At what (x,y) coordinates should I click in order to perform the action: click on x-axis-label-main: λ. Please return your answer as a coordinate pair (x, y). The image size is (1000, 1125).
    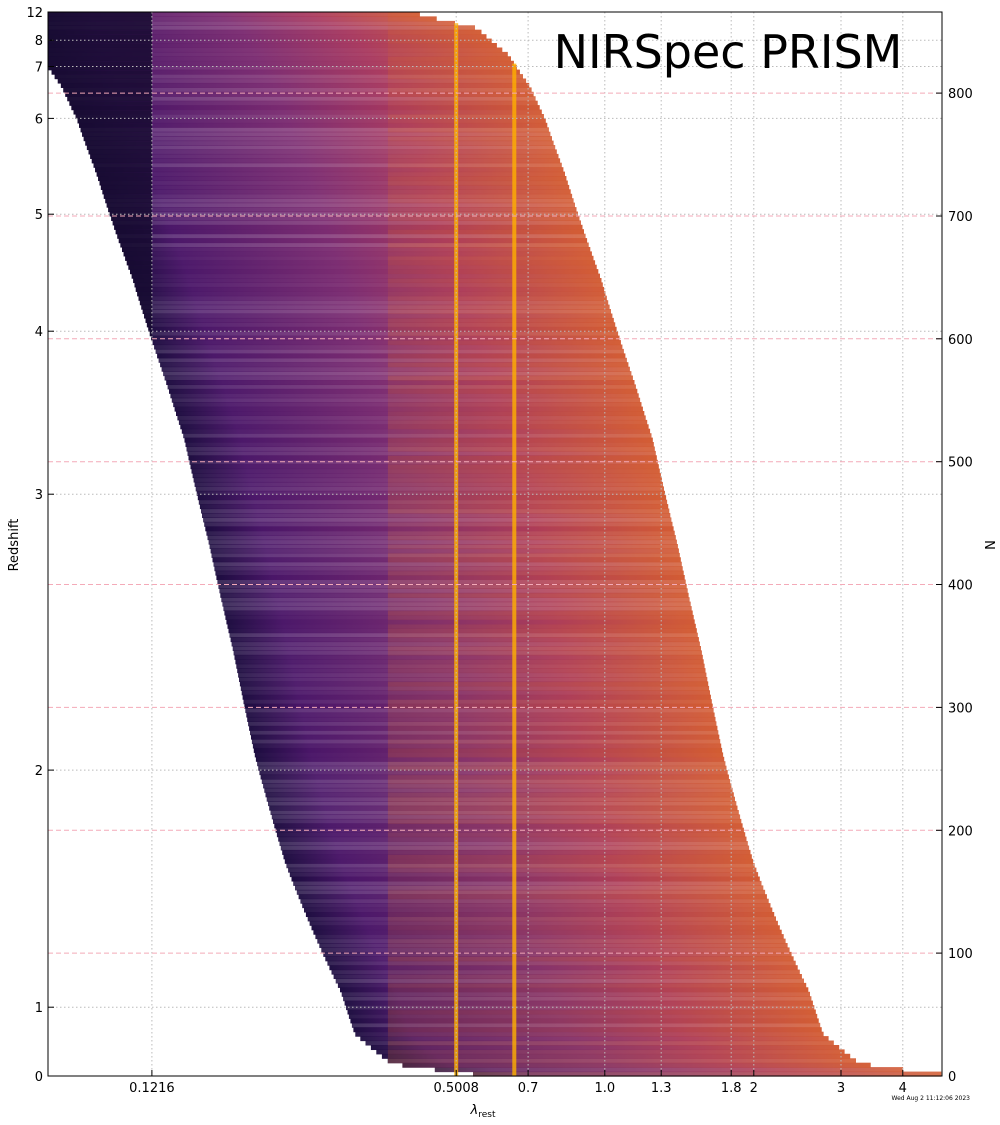
    Looking at the image, I should click on (474, 1110).